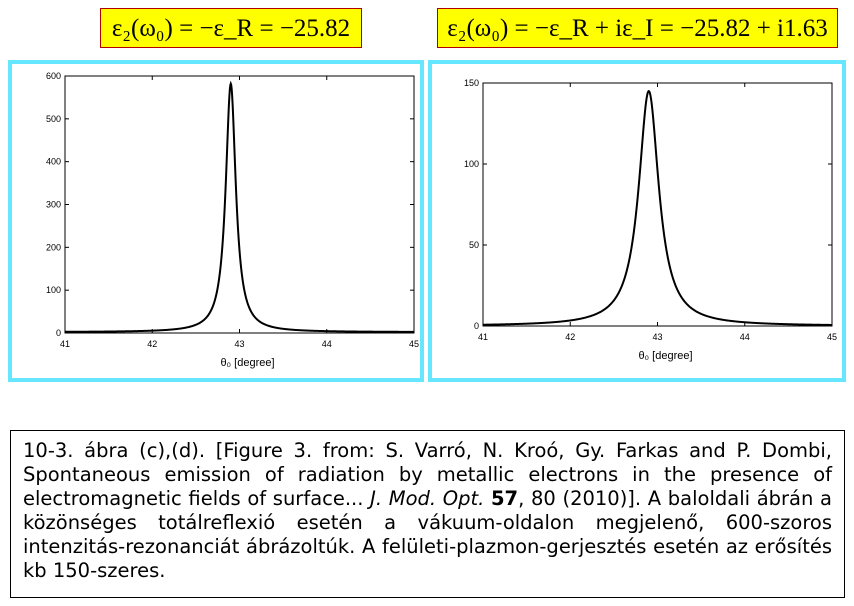 The image size is (854, 606). Describe the element at coordinates (474, 245) in the screenshot. I see `y-tick-label: 50` at that location.